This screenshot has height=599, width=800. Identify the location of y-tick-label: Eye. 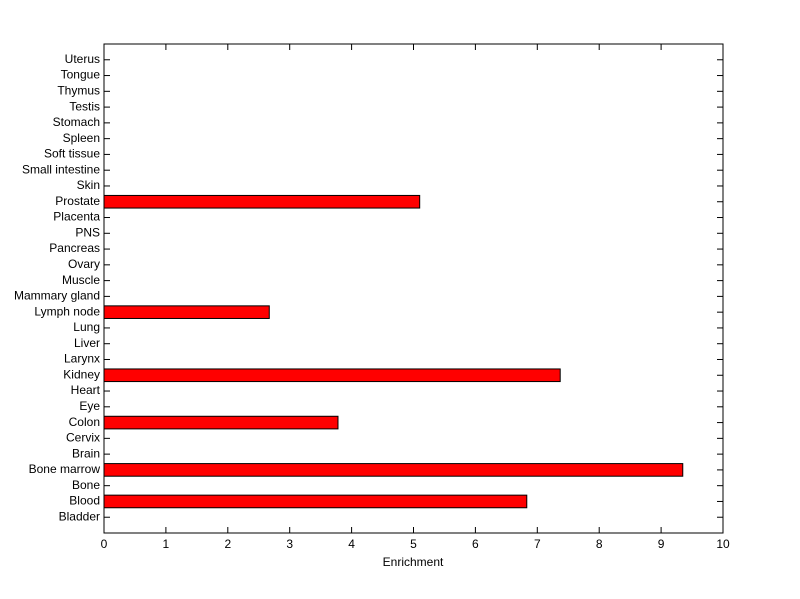
(89, 406).